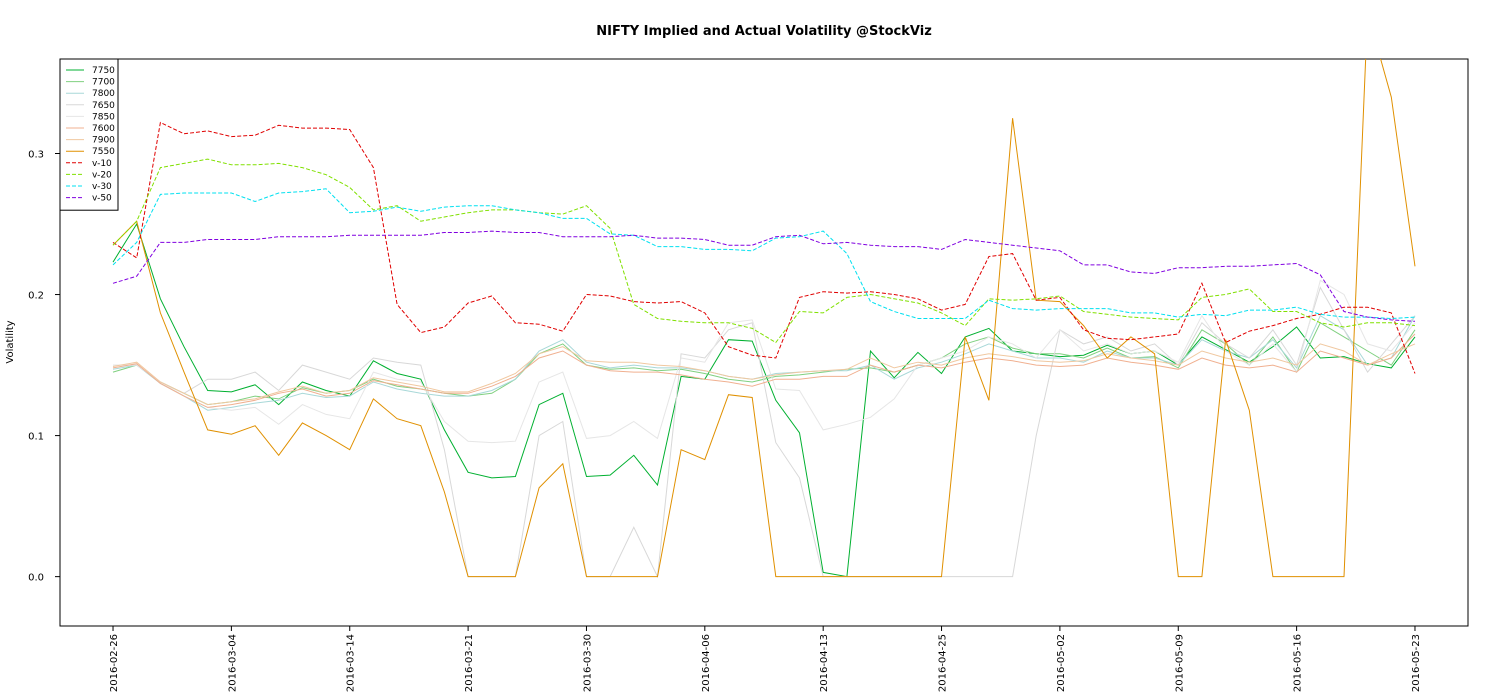 Image resolution: width=1500 pixels, height=700 pixels. I want to click on x-tick-label: 2016-05-23, so click(1416, 663).